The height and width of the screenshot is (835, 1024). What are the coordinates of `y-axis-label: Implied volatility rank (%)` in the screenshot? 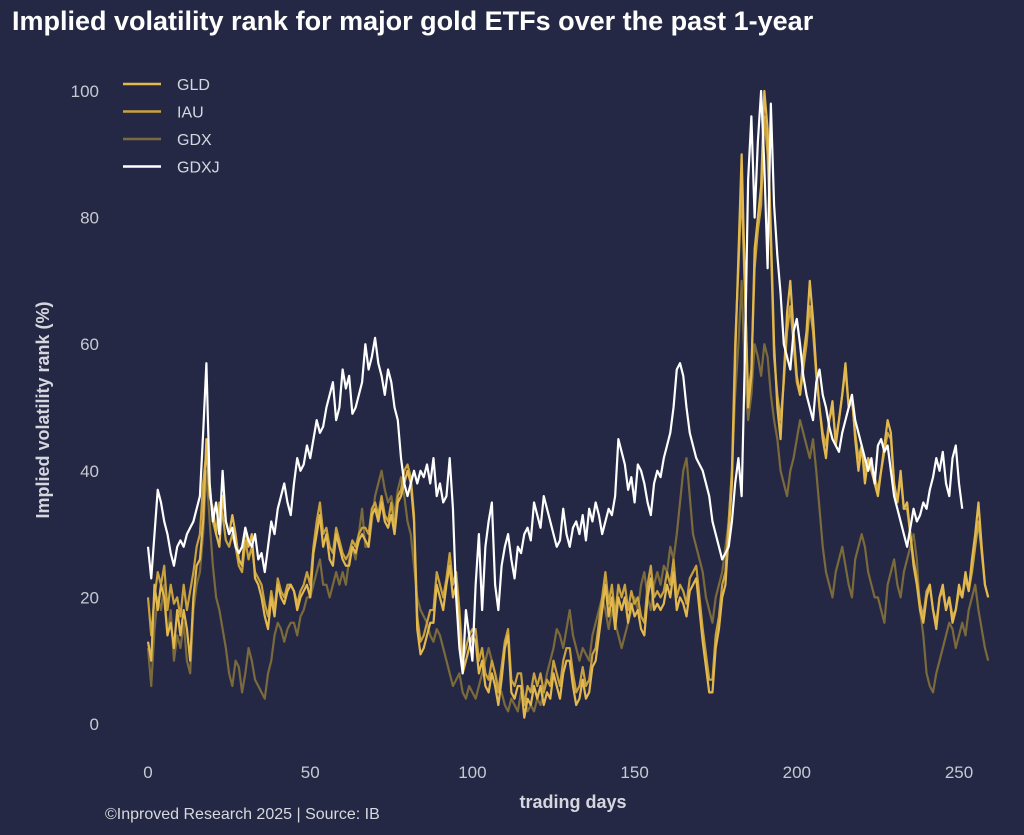 It's located at (43, 409).